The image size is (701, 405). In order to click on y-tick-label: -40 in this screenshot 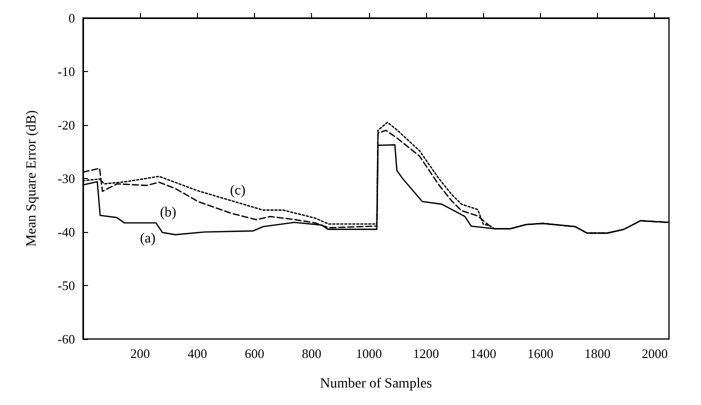, I will do `click(66, 232)`.